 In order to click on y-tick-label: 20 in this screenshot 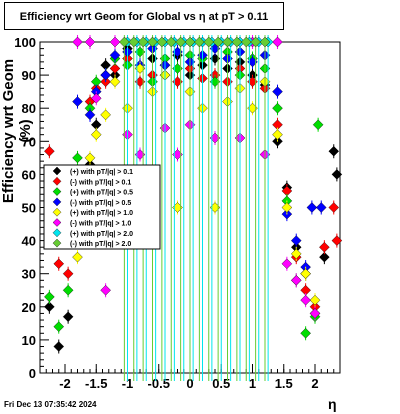, I will do `click(29, 307)`.